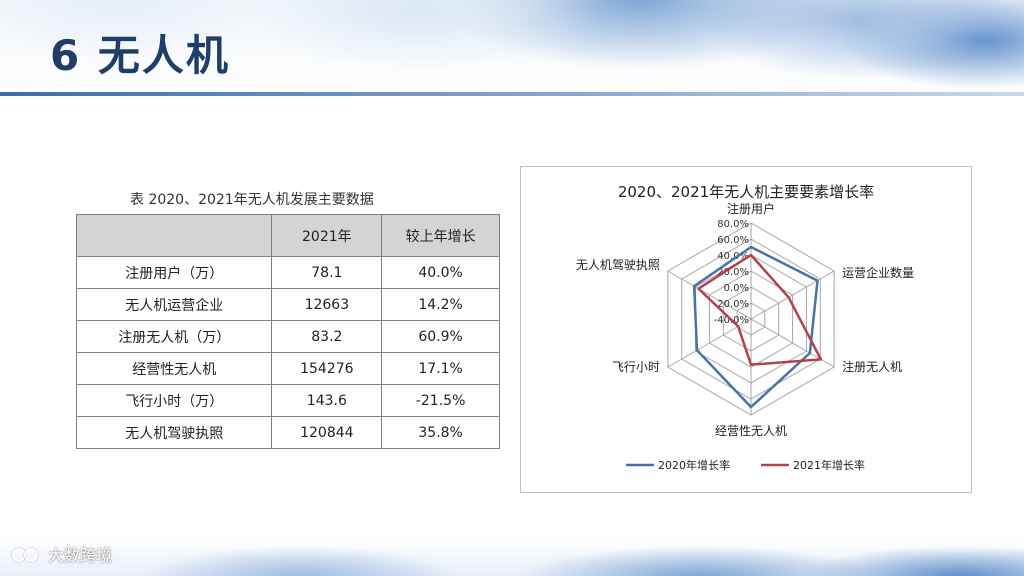  I want to click on tick-label: 40.0%, so click(733, 256).